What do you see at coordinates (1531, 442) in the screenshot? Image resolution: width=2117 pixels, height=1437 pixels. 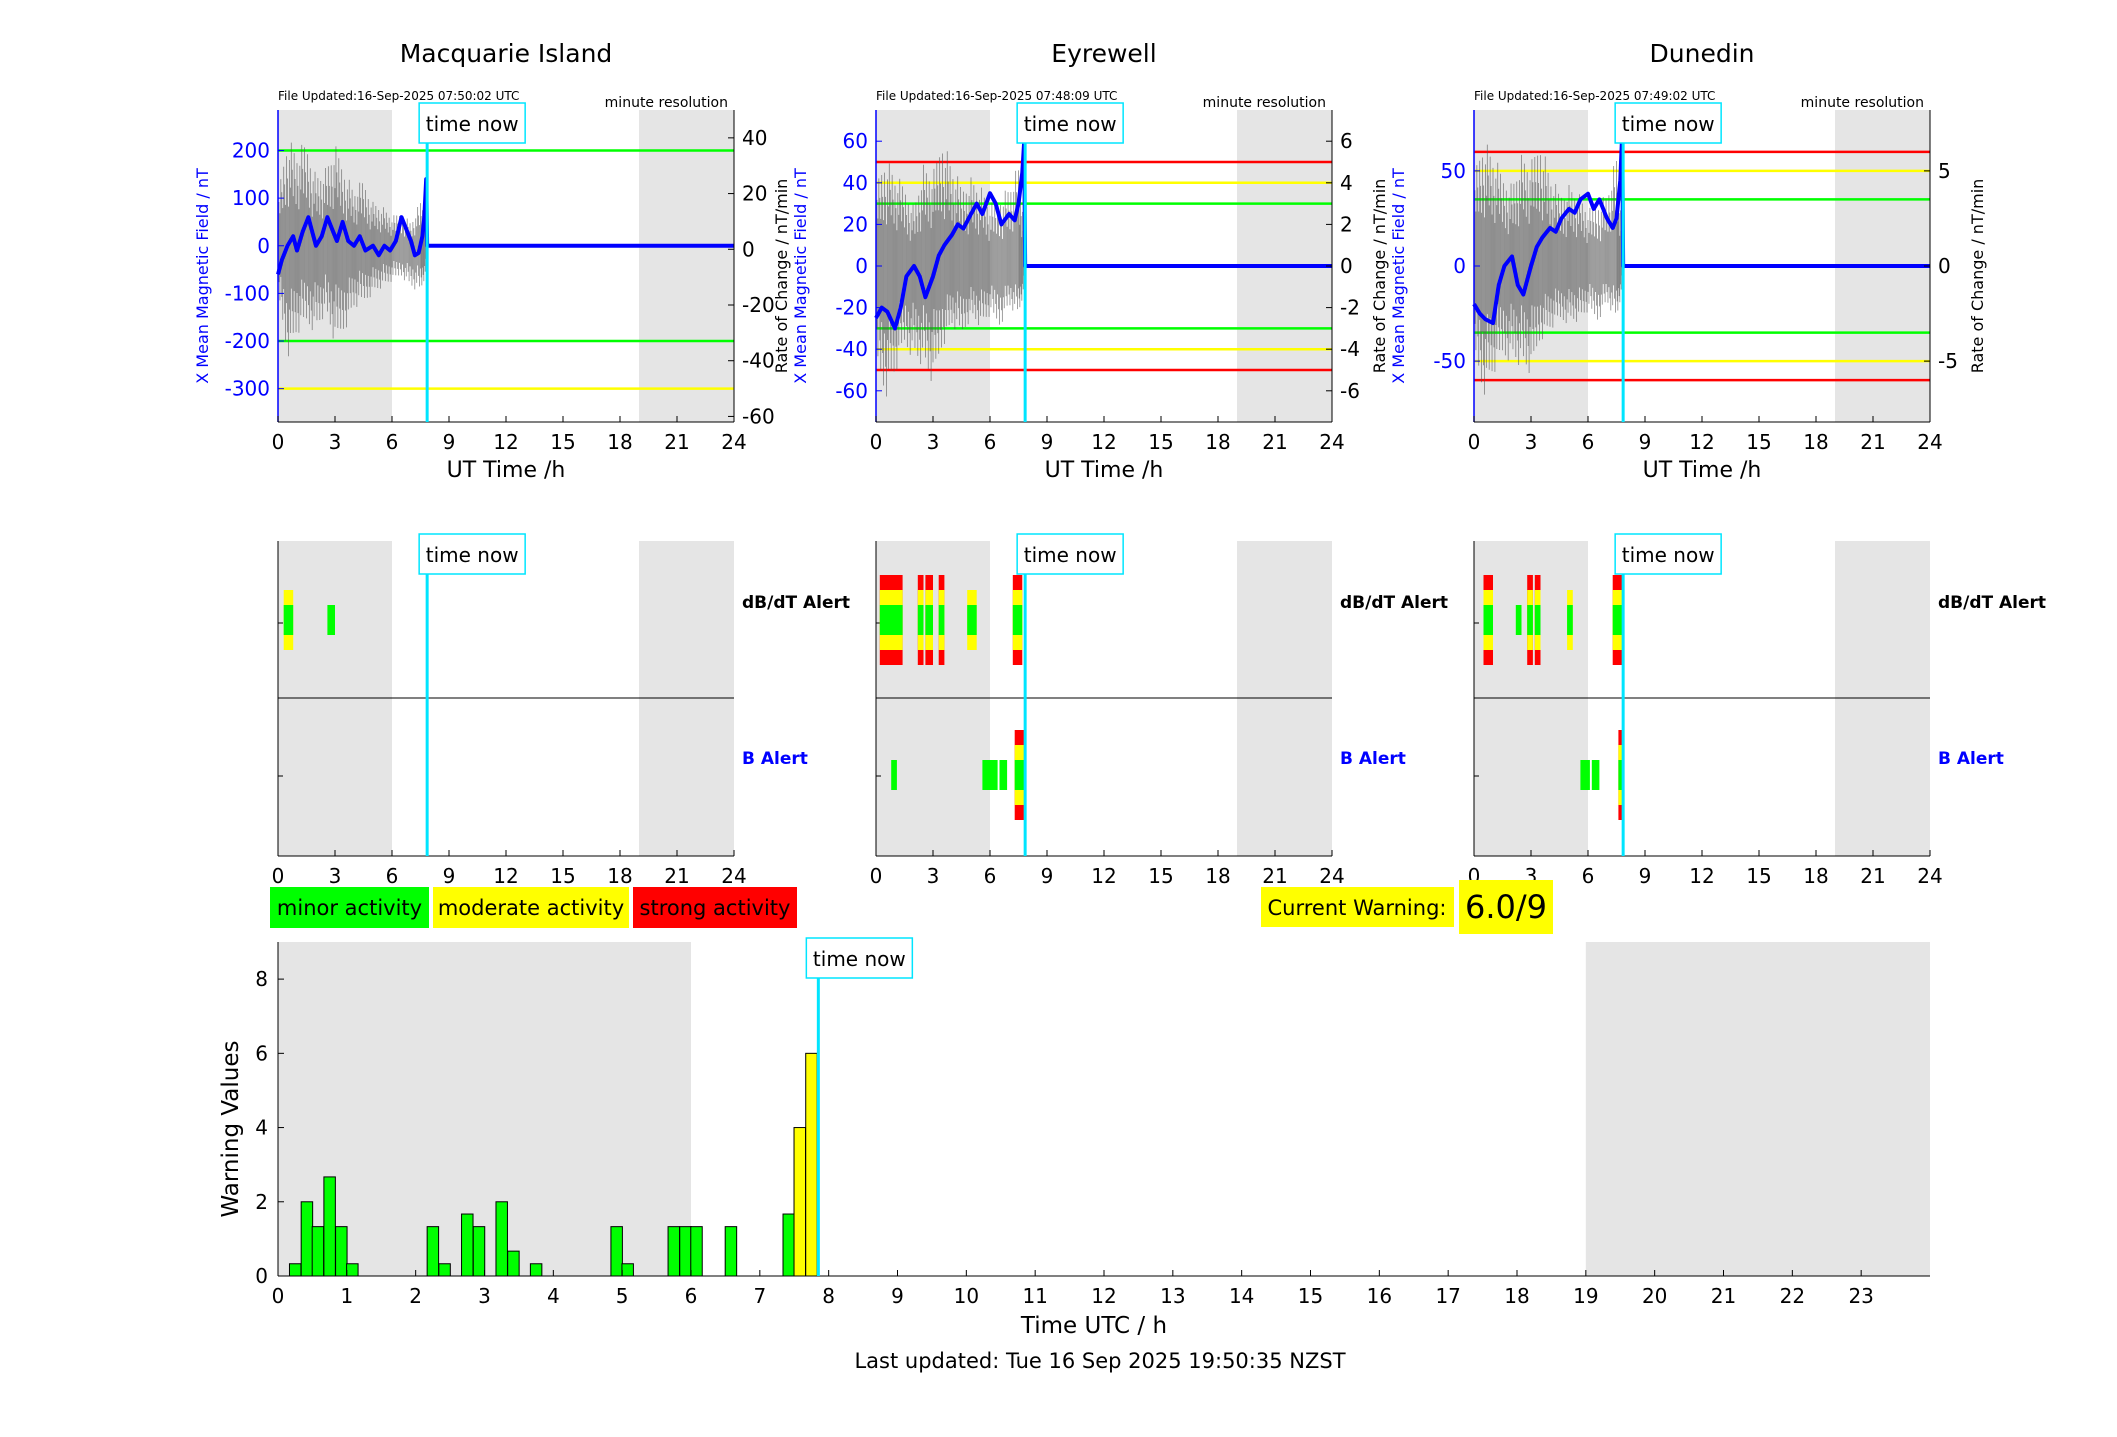 I see `x-tick-label: 3` at bounding box center [1531, 442].